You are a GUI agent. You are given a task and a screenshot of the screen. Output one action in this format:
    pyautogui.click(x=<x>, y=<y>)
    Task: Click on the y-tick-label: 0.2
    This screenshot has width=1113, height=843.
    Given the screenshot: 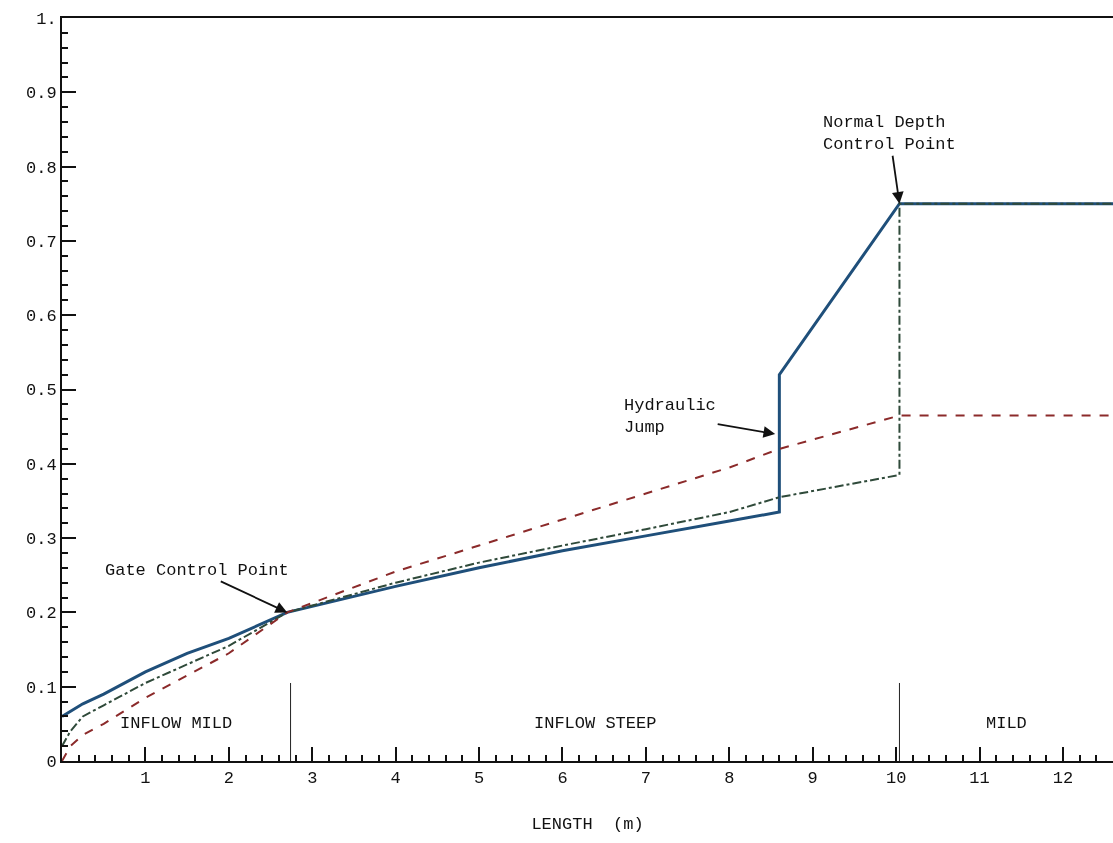 What is the action you would take?
    pyautogui.click(x=41, y=614)
    